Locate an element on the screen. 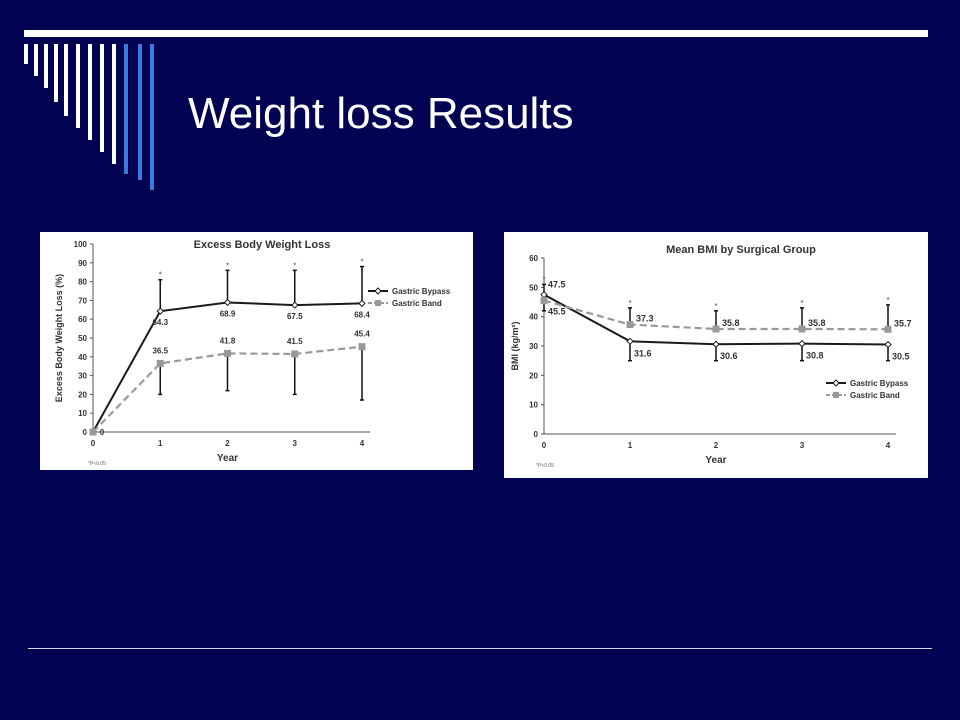 The height and width of the screenshot is (720, 960). ebwl-y-tick-label: 40 is located at coordinates (82, 357).